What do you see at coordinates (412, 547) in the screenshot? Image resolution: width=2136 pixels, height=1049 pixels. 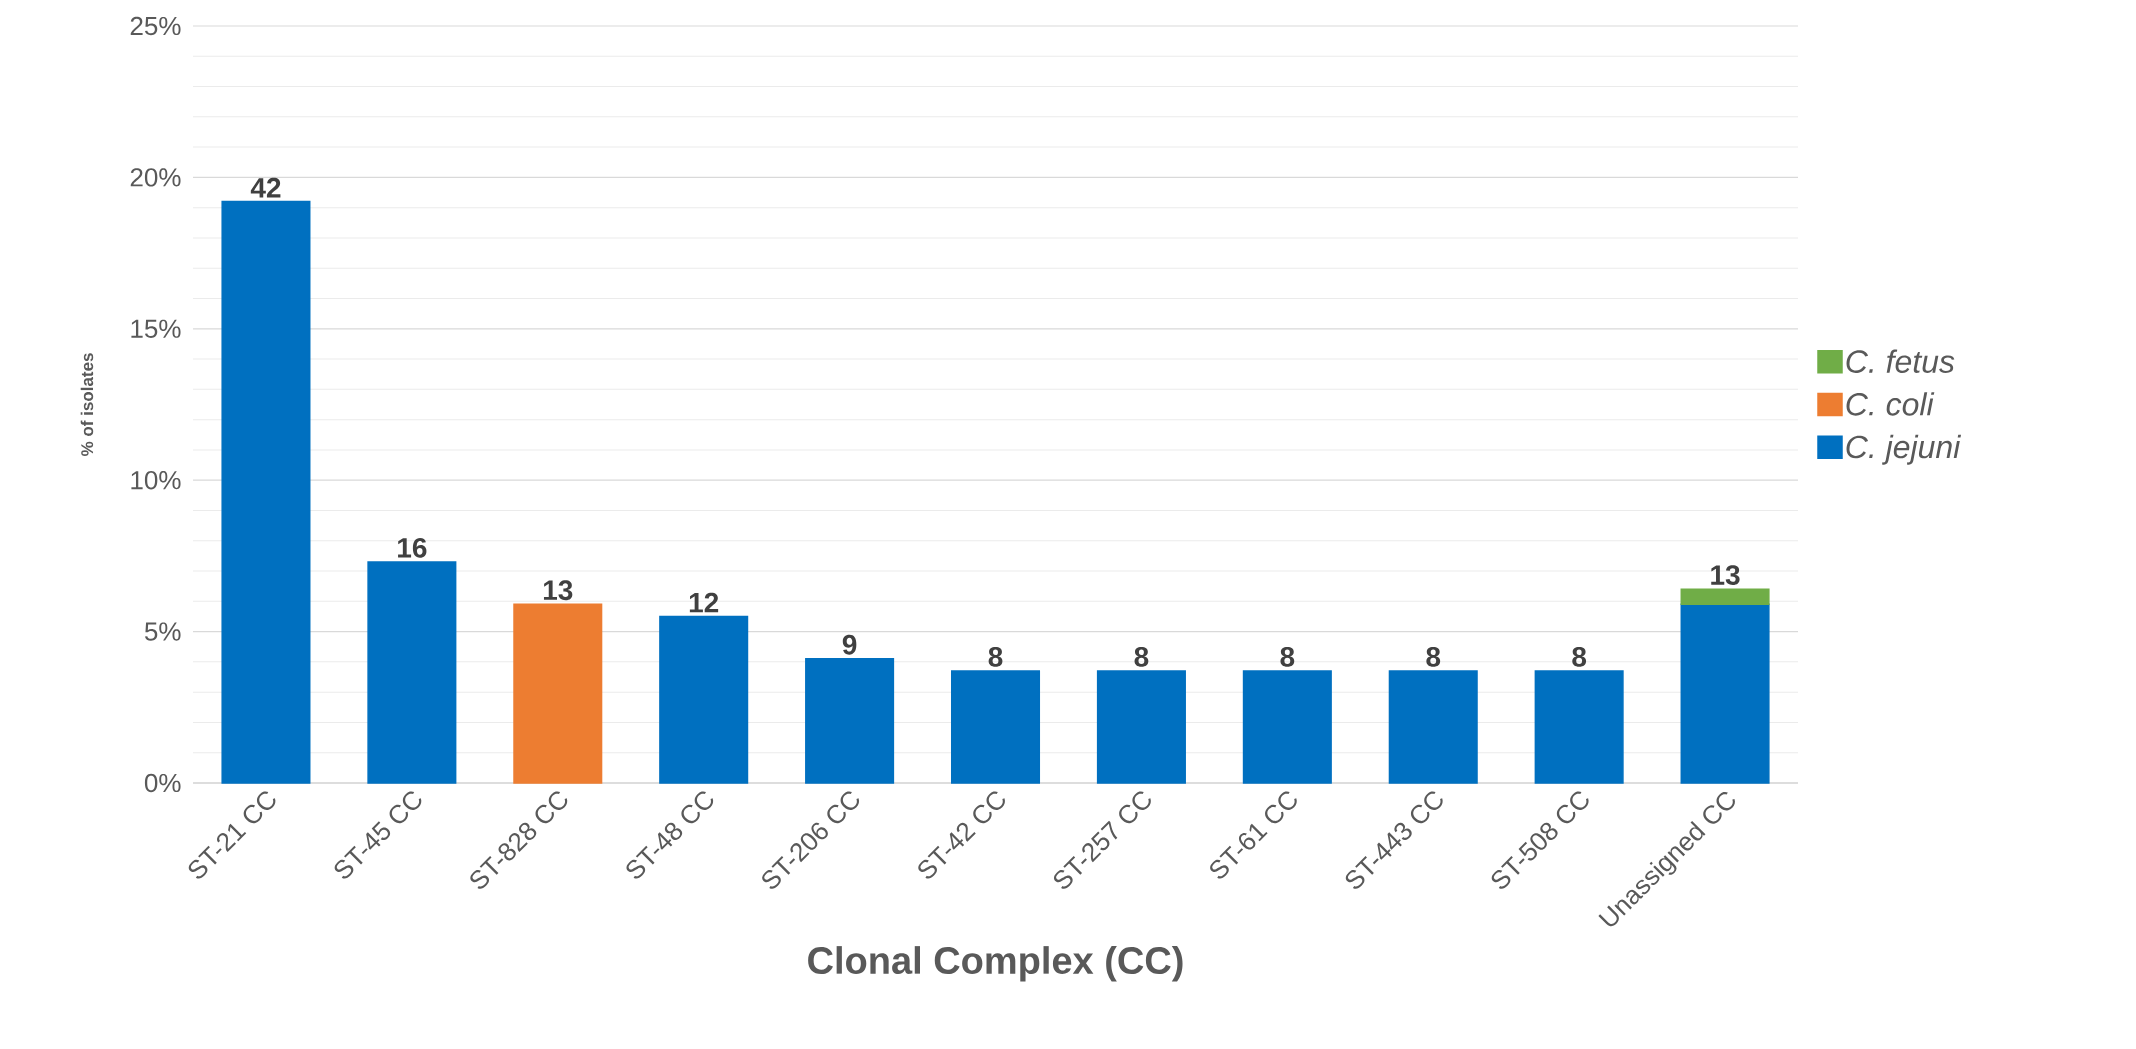 I see `annotation: 16` at bounding box center [412, 547].